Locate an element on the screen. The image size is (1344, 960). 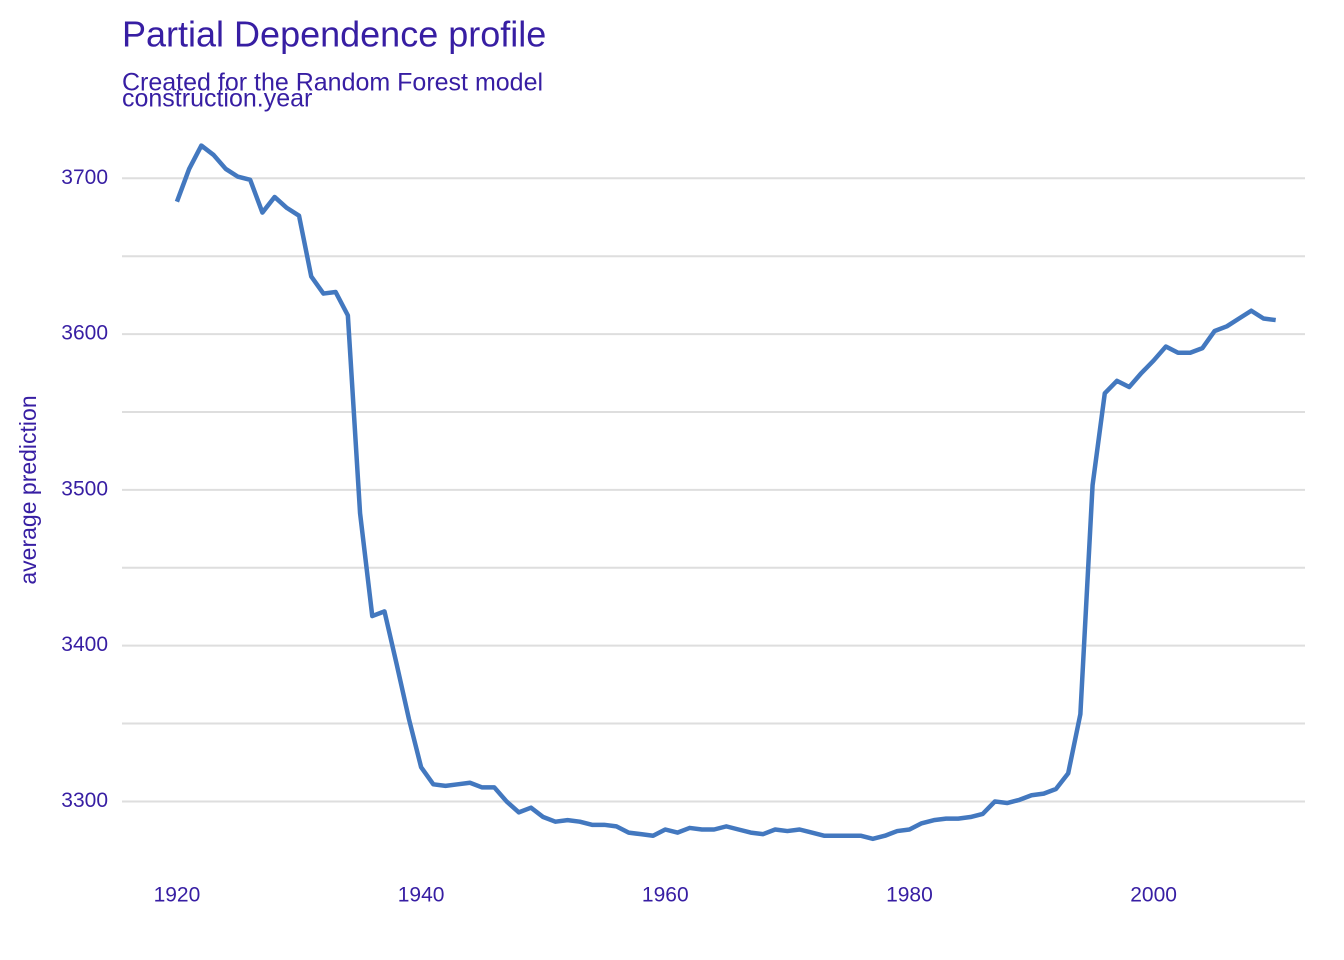
y-tick-label: 3700 is located at coordinates (84, 177).